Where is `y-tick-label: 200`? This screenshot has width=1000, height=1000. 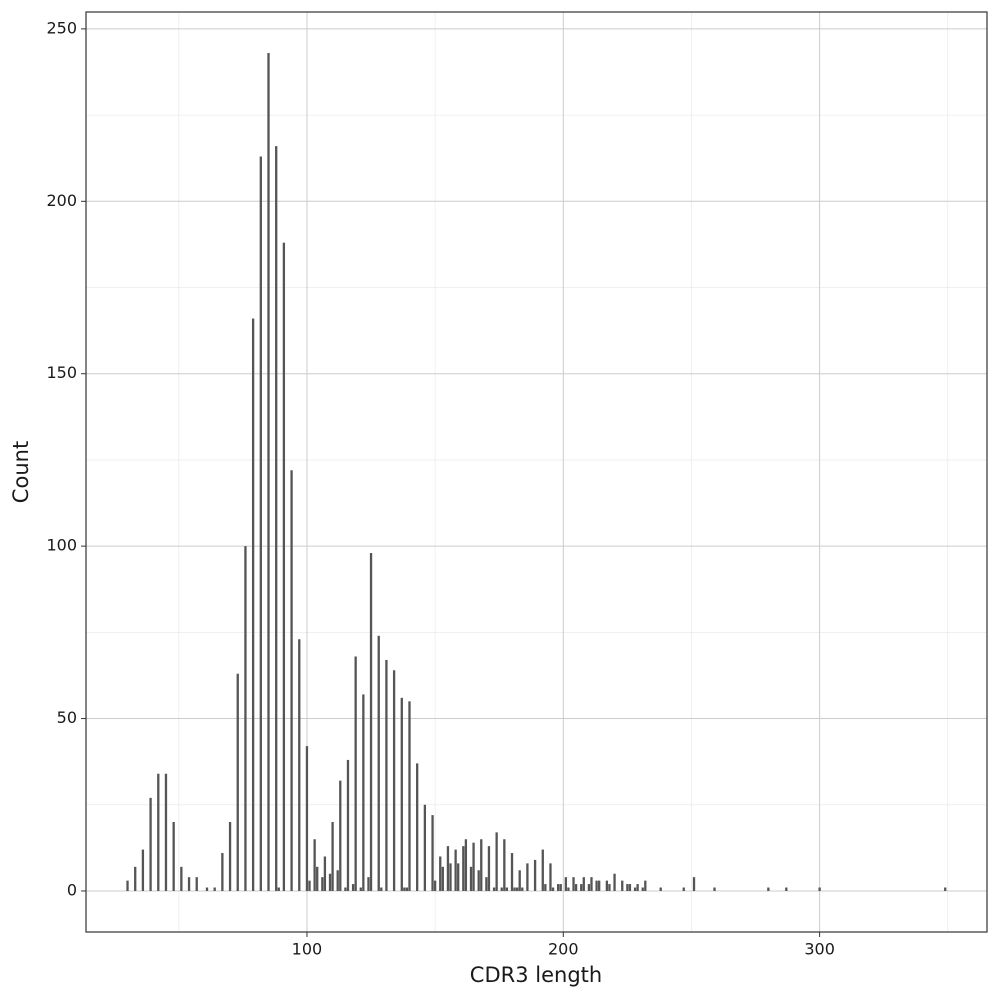 y-tick-label: 200 is located at coordinates (61, 200).